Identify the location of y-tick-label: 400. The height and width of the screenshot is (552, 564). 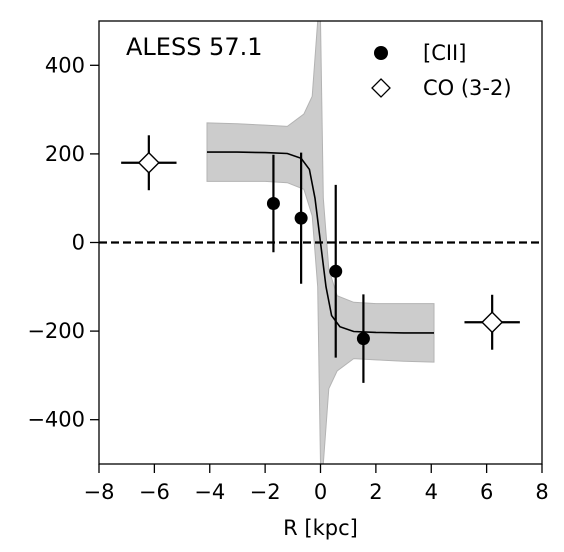
(65, 65).